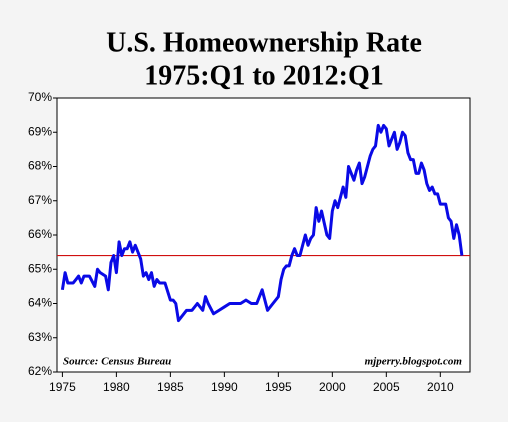  What do you see at coordinates (386, 387) in the screenshot?
I see `x-tick-label: 2005` at bounding box center [386, 387].